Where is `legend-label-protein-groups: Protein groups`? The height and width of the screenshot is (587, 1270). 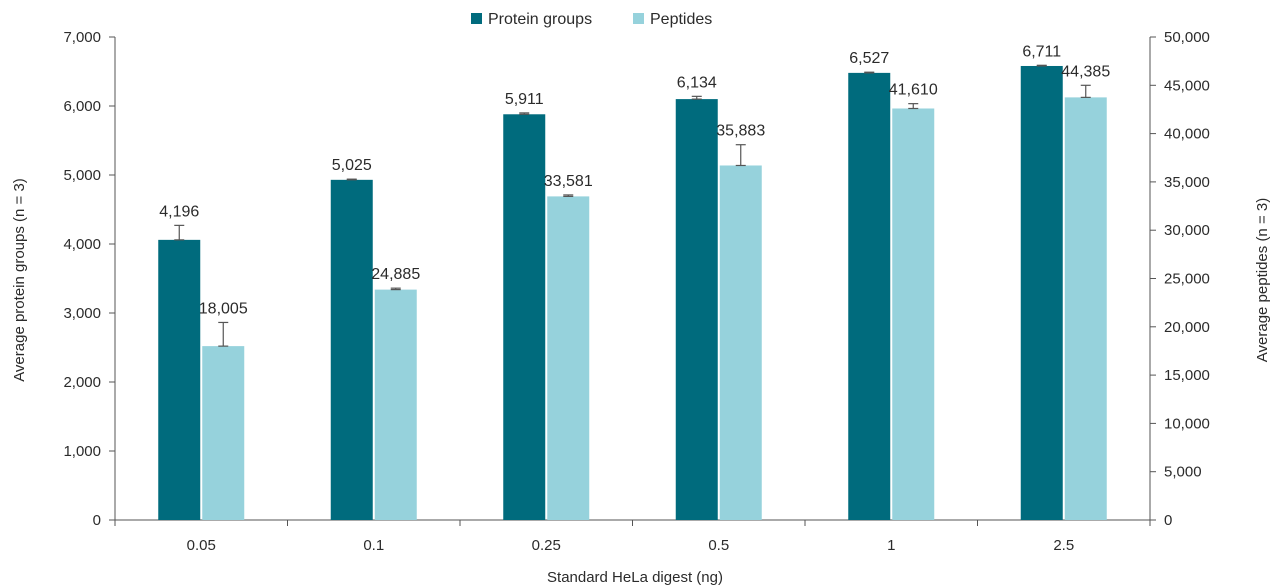
legend-label-protein-groups: Protein groups is located at coordinates (540, 19).